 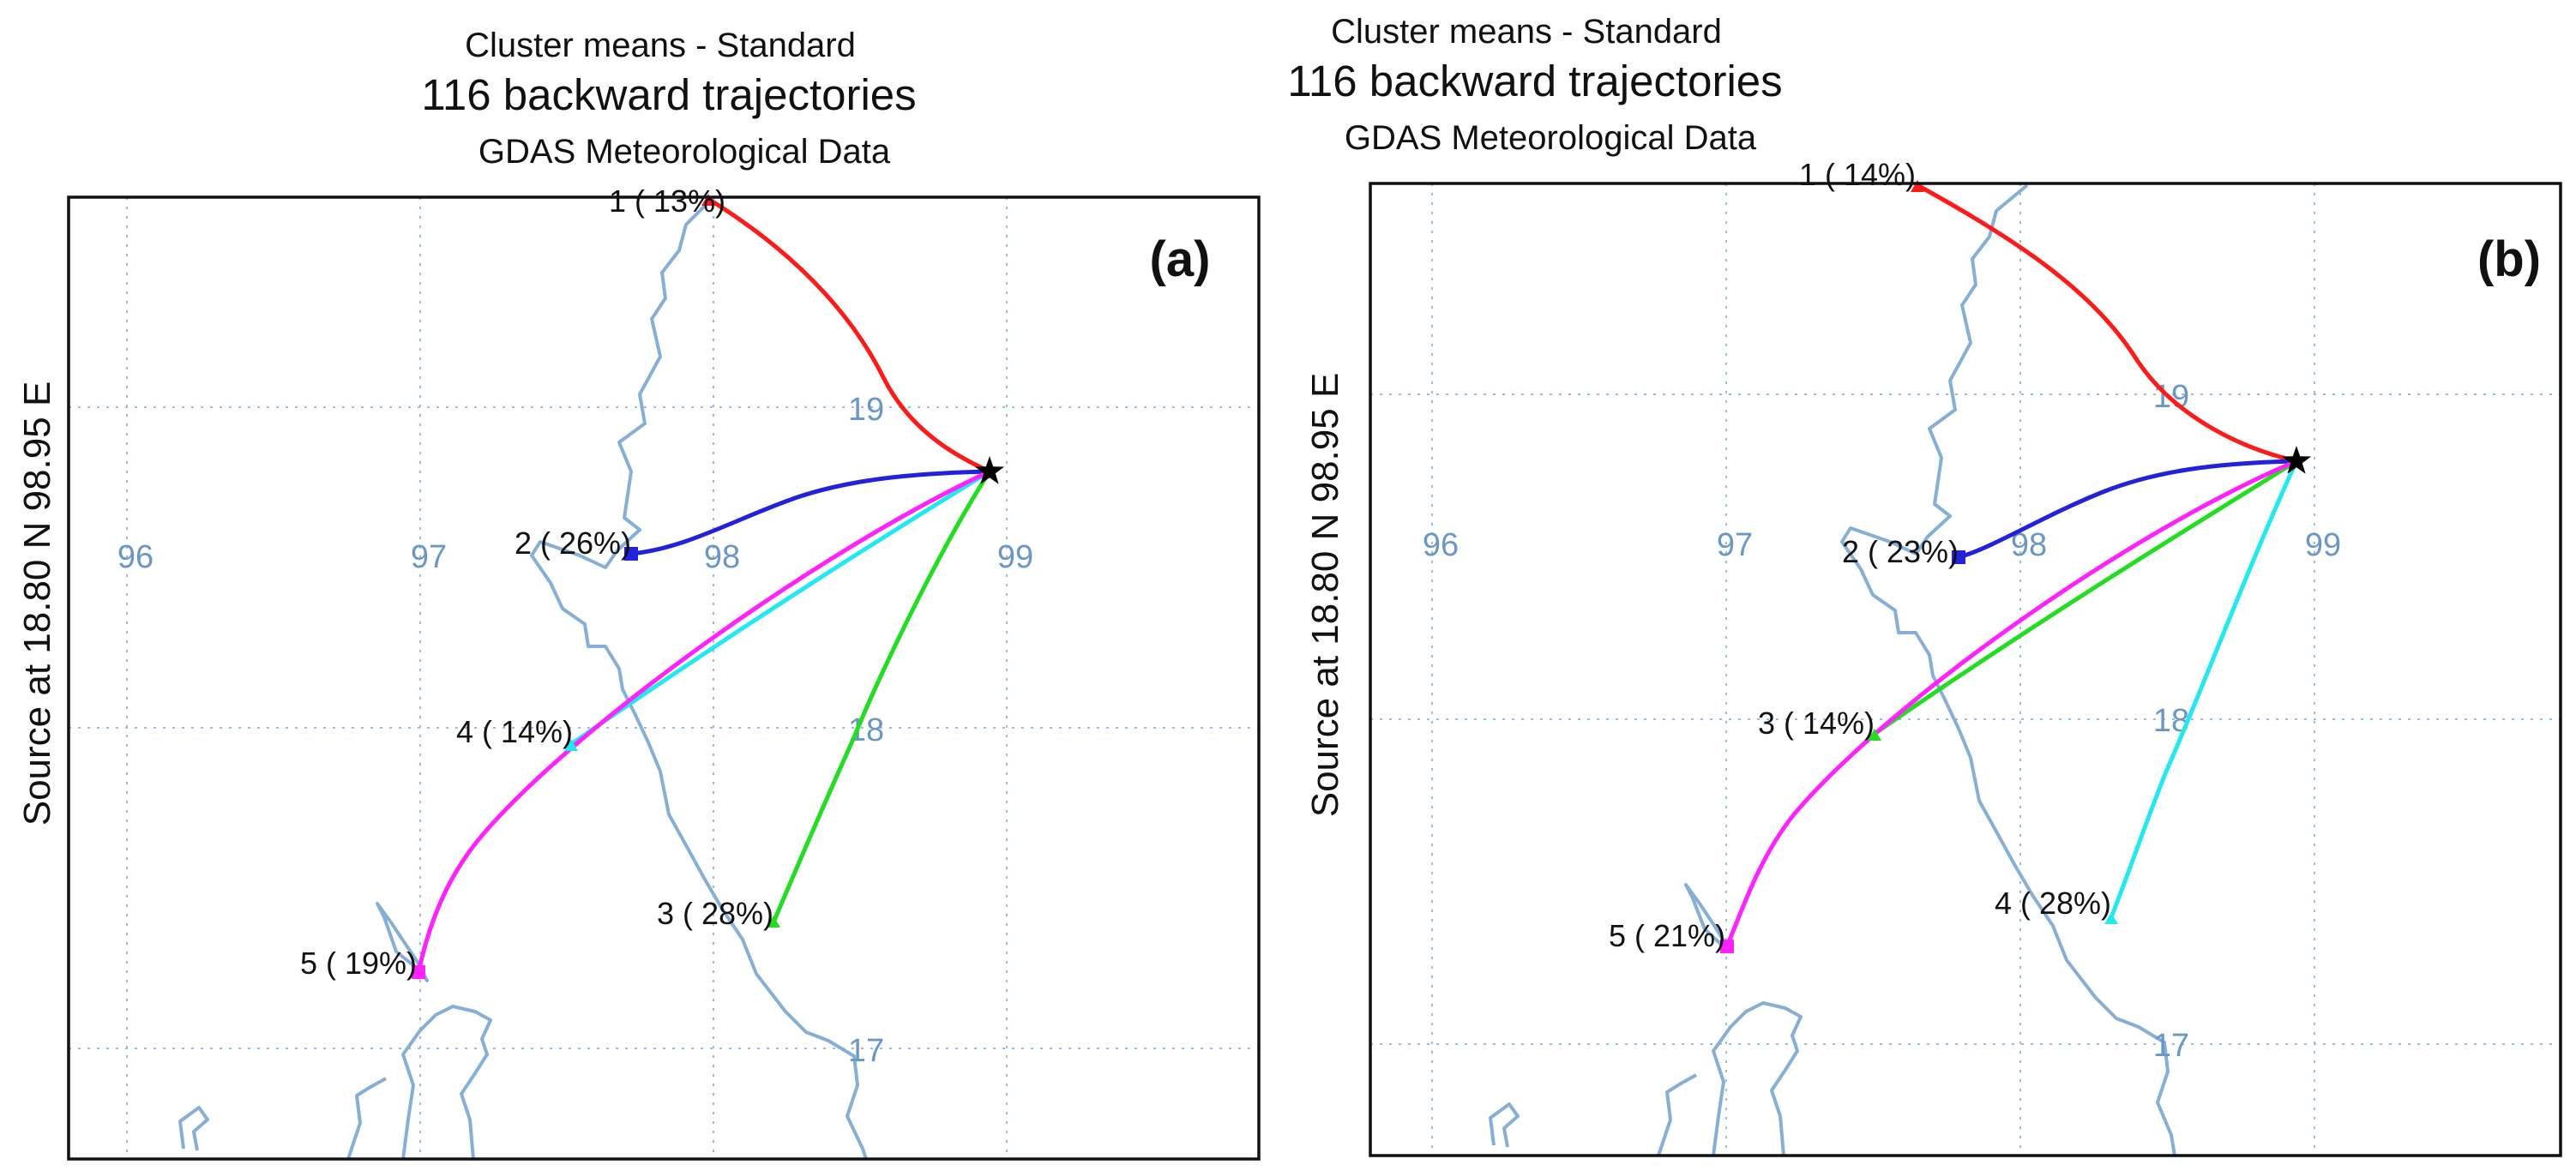 What do you see at coordinates (358, 963) in the screenshot?
I see `cluster-label: 5 ( 19%)` at bounding box center [358, 963].